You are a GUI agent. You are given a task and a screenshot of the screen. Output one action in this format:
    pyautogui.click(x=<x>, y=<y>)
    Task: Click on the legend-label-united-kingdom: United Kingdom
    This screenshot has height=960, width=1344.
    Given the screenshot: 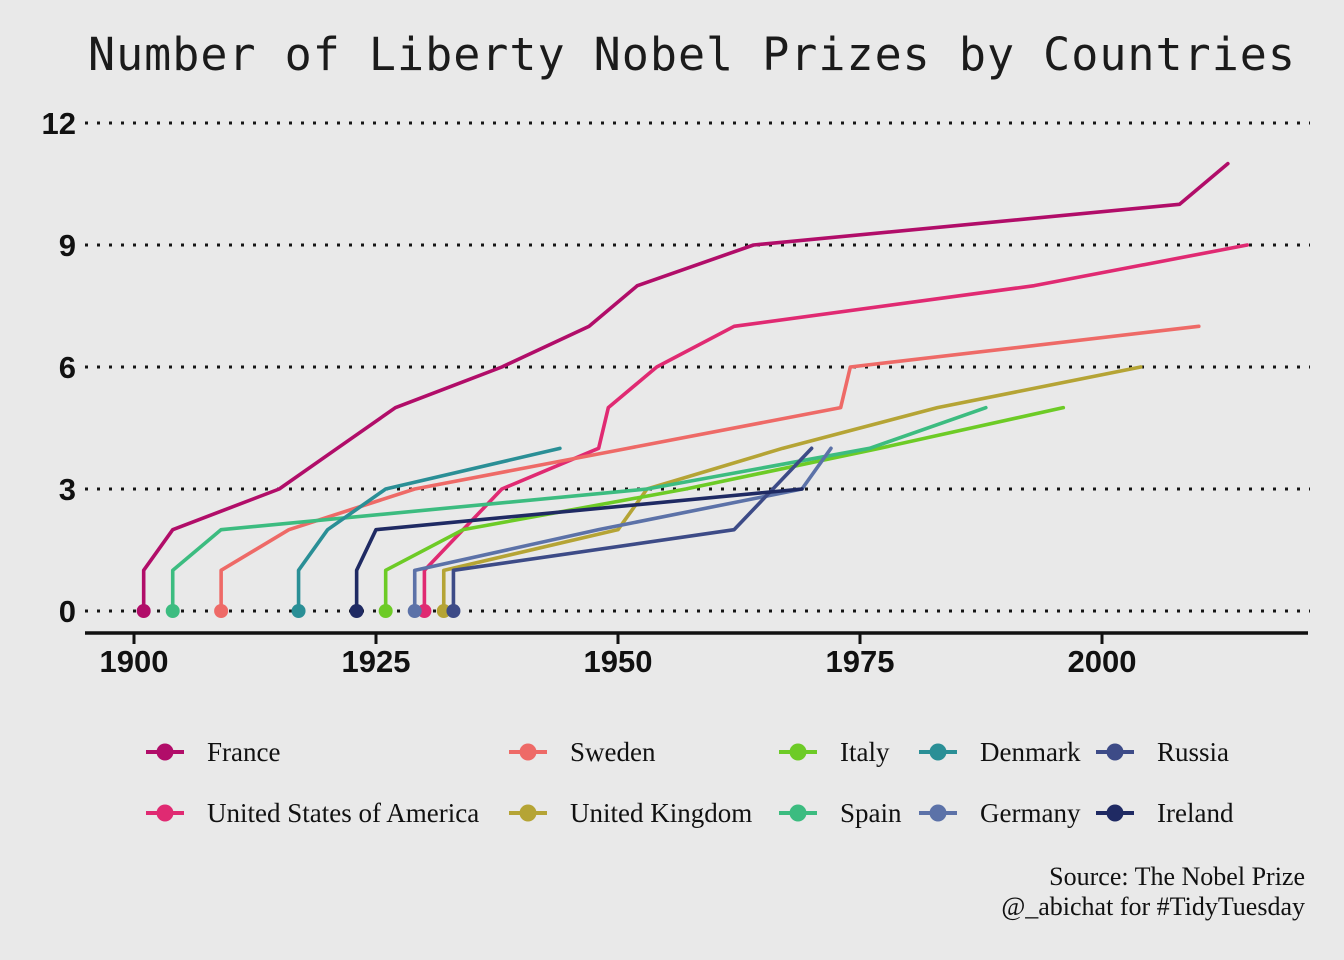 What is the action you would take?
    pyautogui.click(x=661, y=812)
    